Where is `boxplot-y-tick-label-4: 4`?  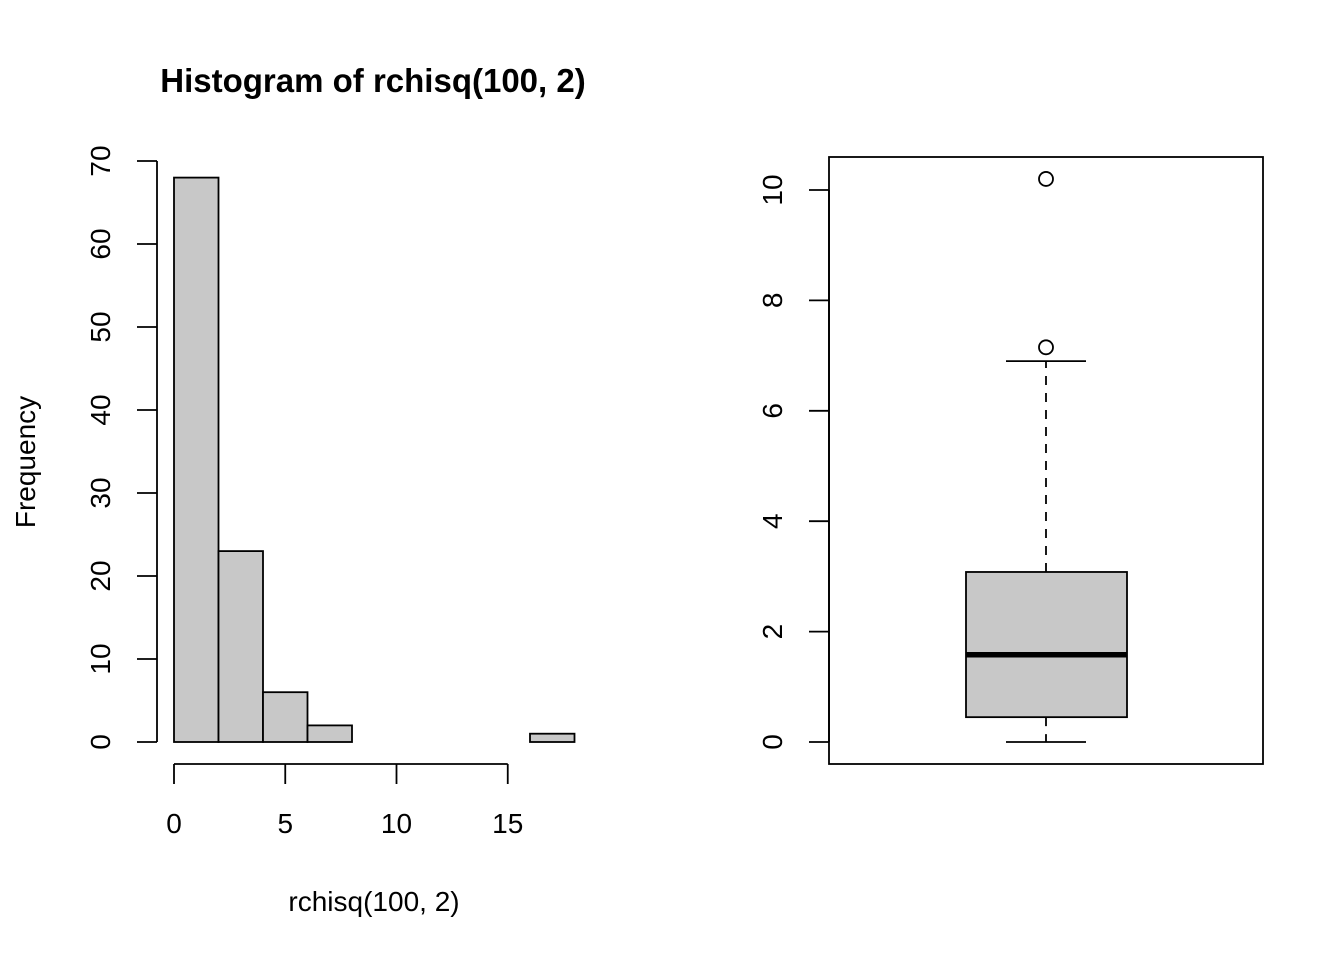
boxplot-y-tick-label-4: 4 is located at coordinates (772, 521).